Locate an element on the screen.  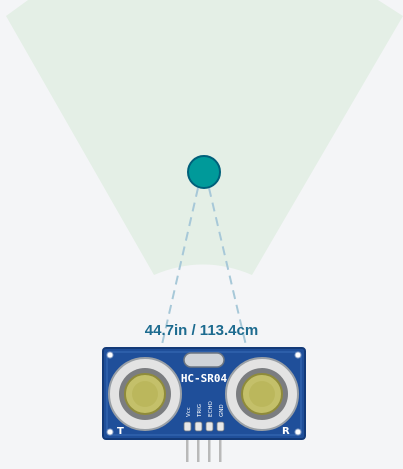
board-model-label: HC-SR04 is located at coordinates (204, 378).